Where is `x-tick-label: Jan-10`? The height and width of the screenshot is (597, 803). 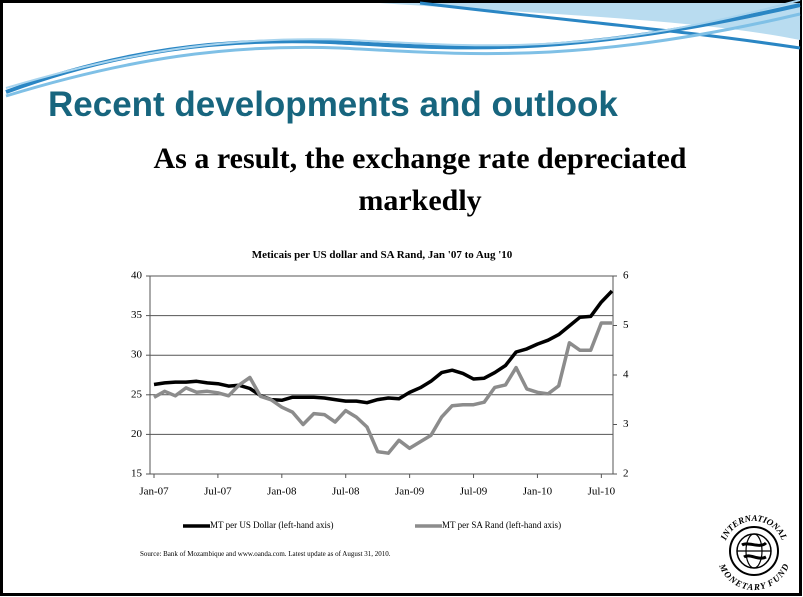 x-tick-label: Jan-10 is located at coordinates (538, 492).